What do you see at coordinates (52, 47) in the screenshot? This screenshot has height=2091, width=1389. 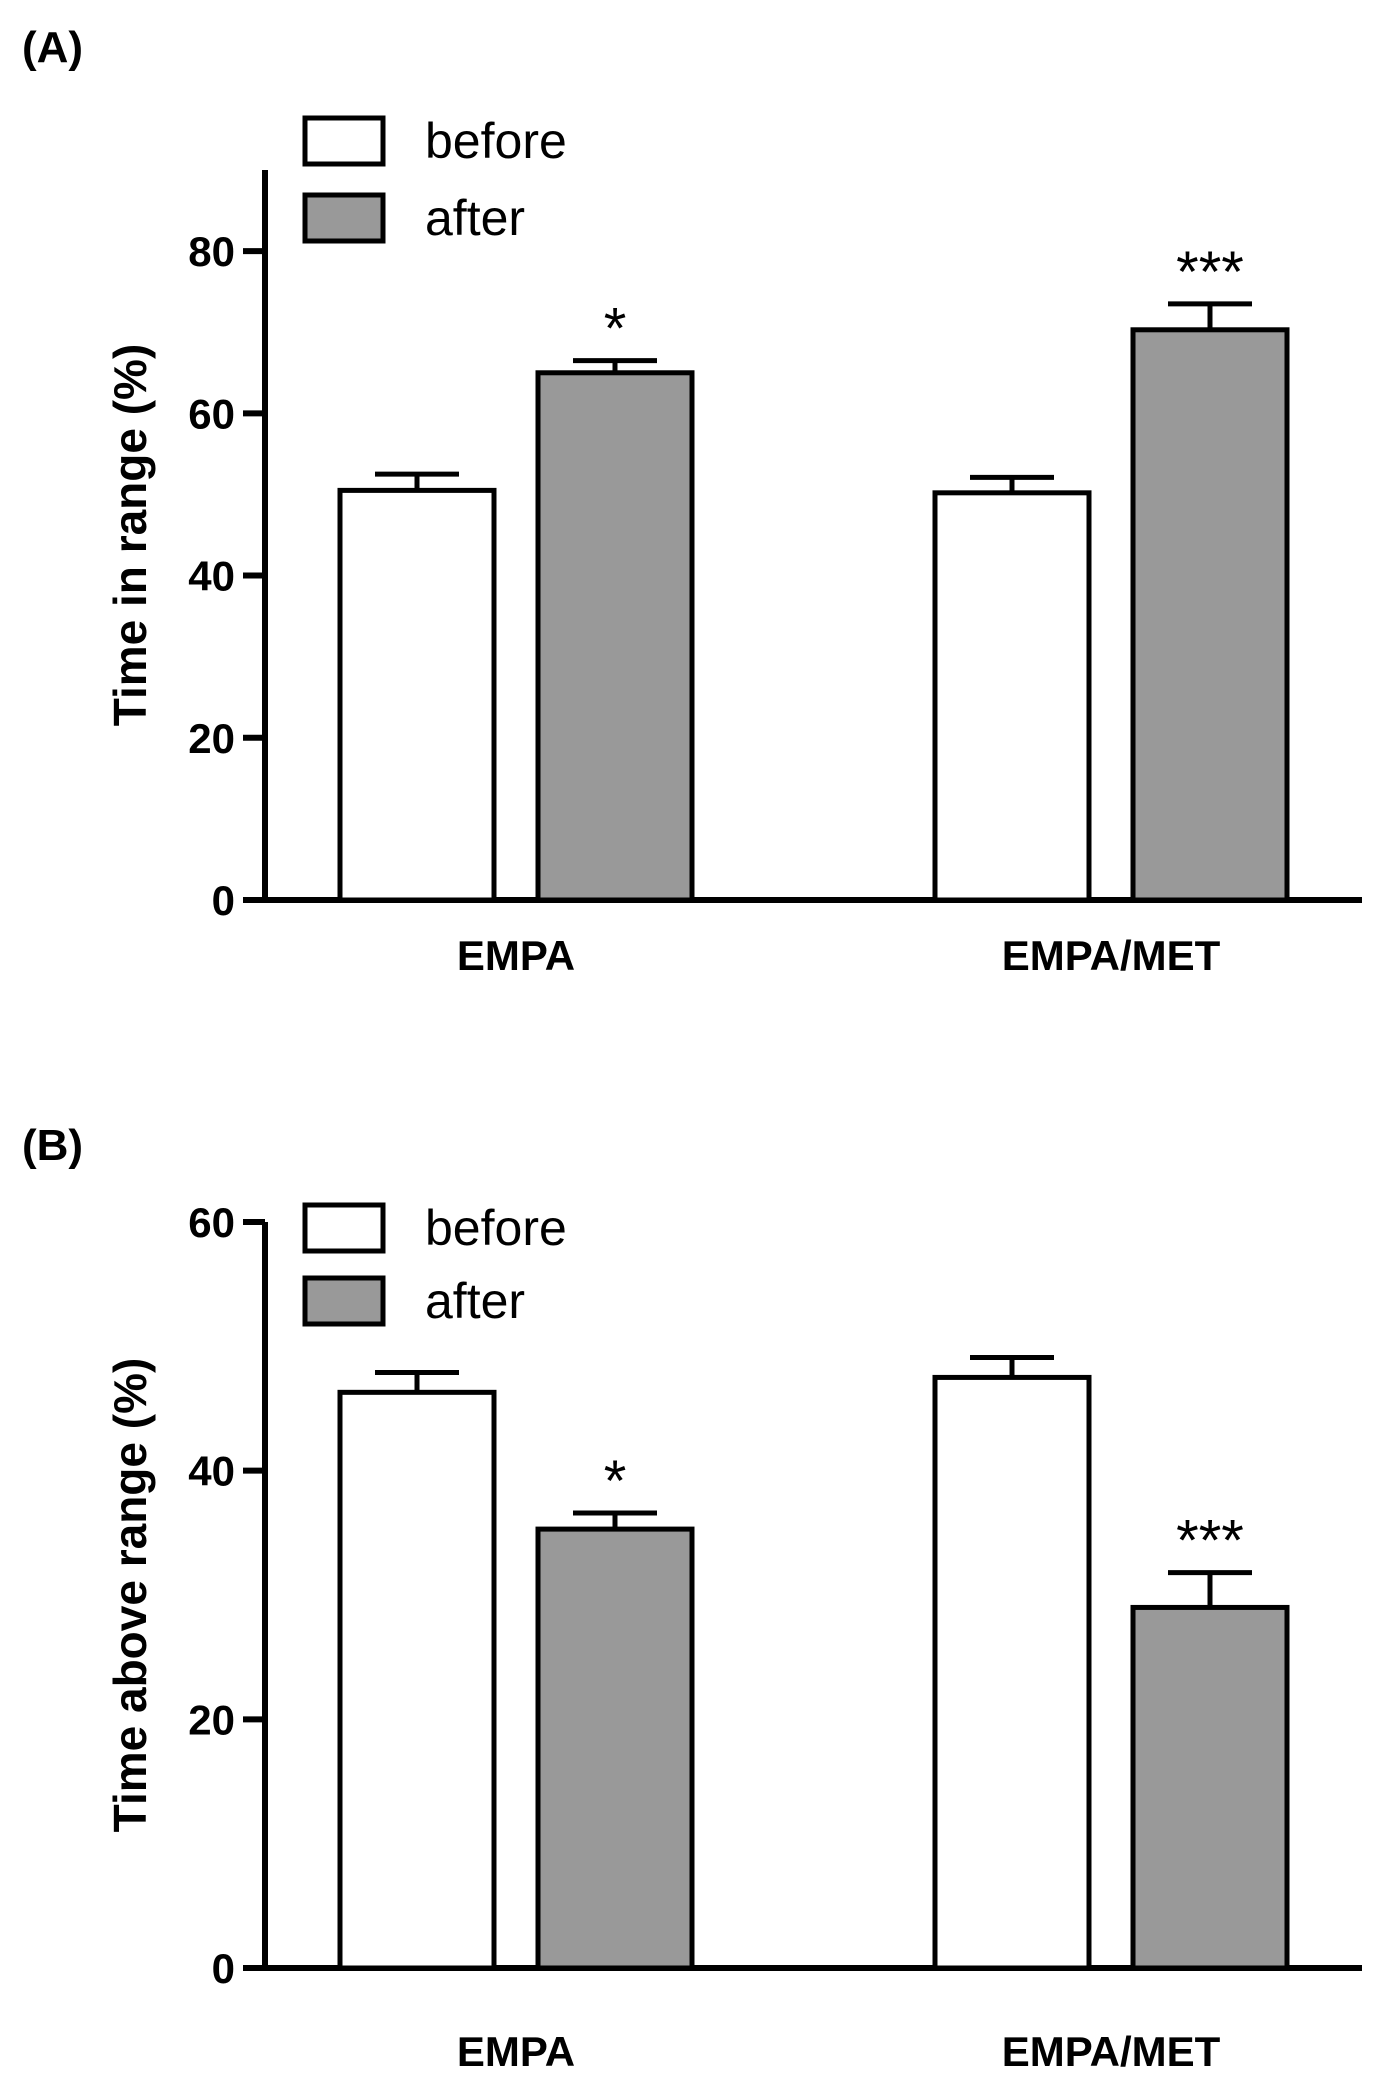 I see `panel-label: (A)` at bounding box center [52, 47].